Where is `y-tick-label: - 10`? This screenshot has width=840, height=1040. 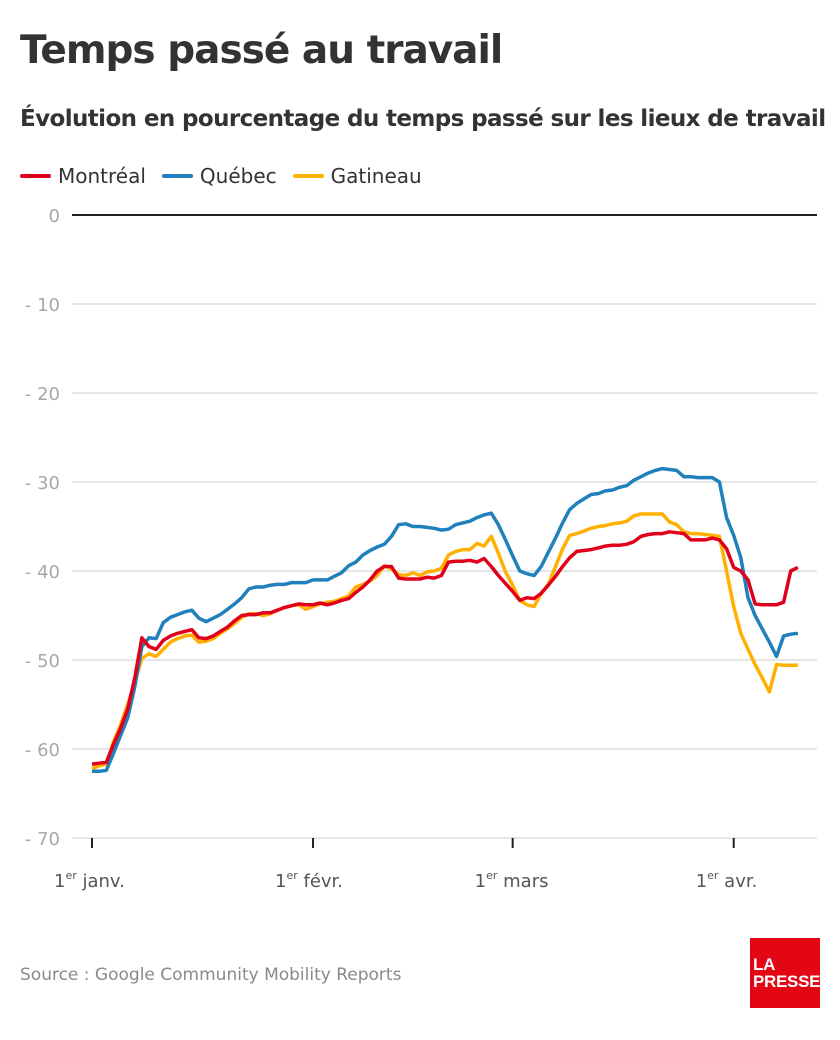
y-tick-label: - 10 is located at coordinates (42, 305).